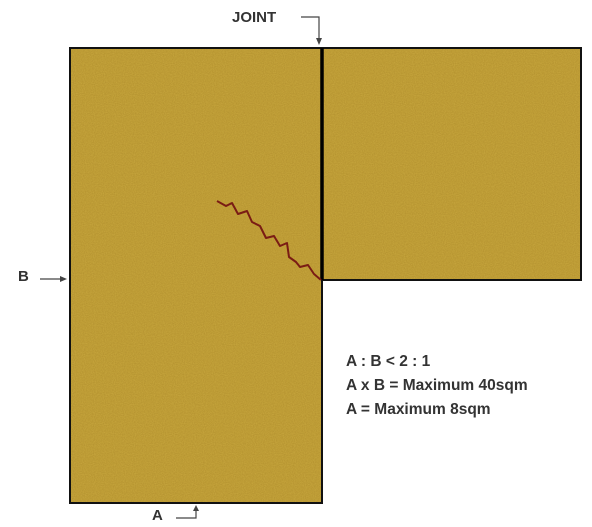 The image size is (592, 527). I want to click on a-leader-arrow, so click(187, 512).